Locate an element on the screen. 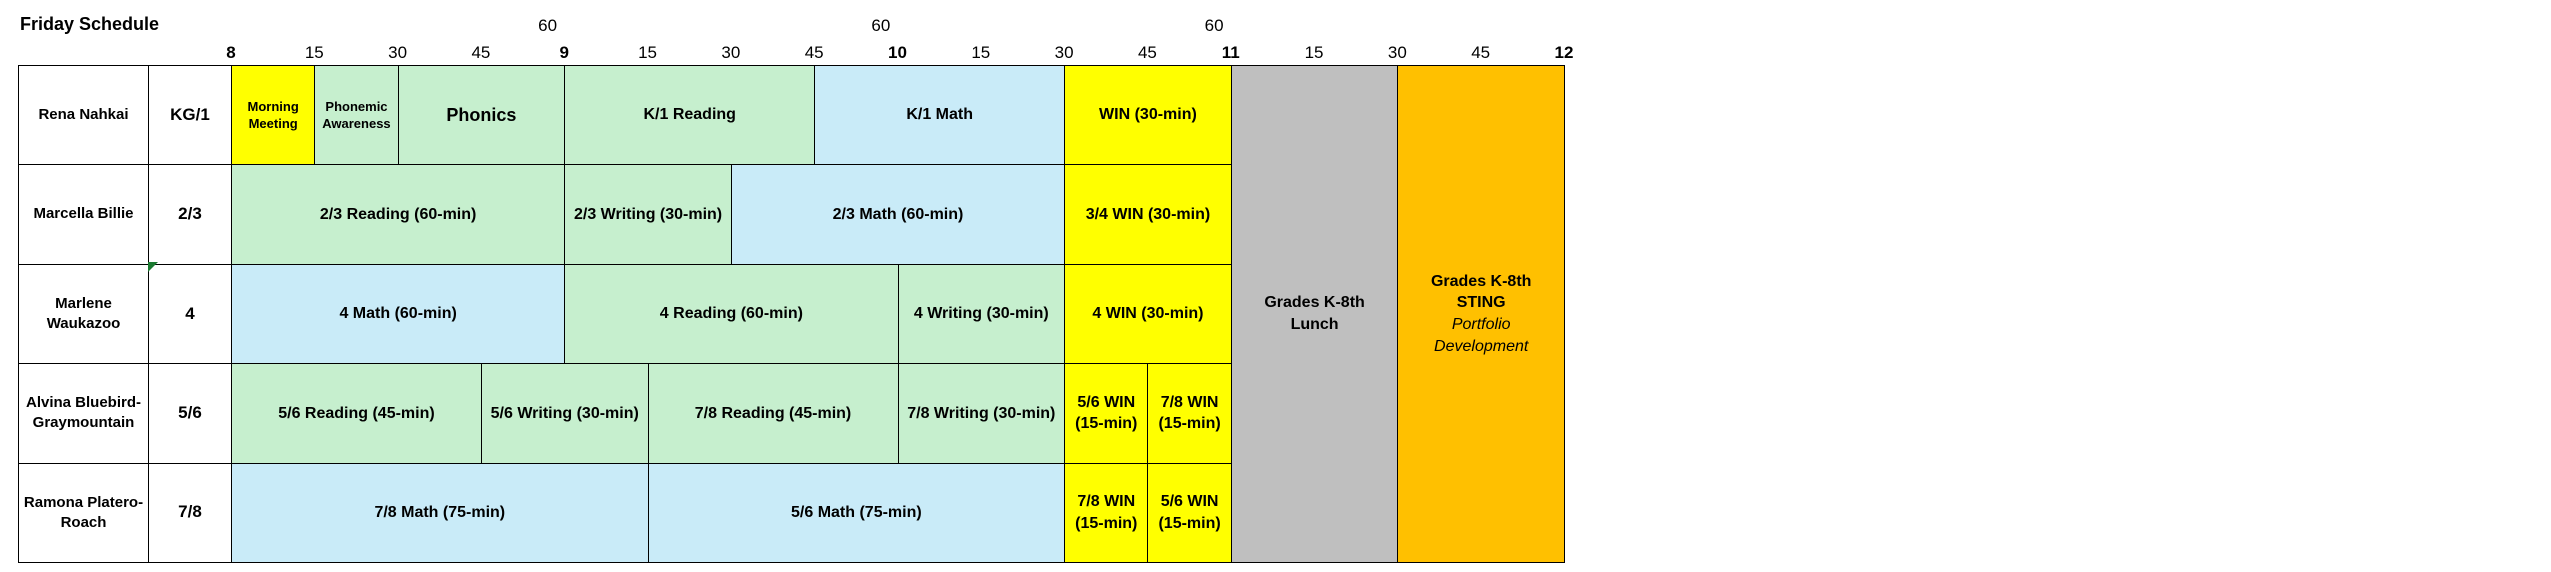 The height and width of the screenshot is (572, 2551). block-label: 4 WIN (30-min) is located at coordinates (1148, 314).